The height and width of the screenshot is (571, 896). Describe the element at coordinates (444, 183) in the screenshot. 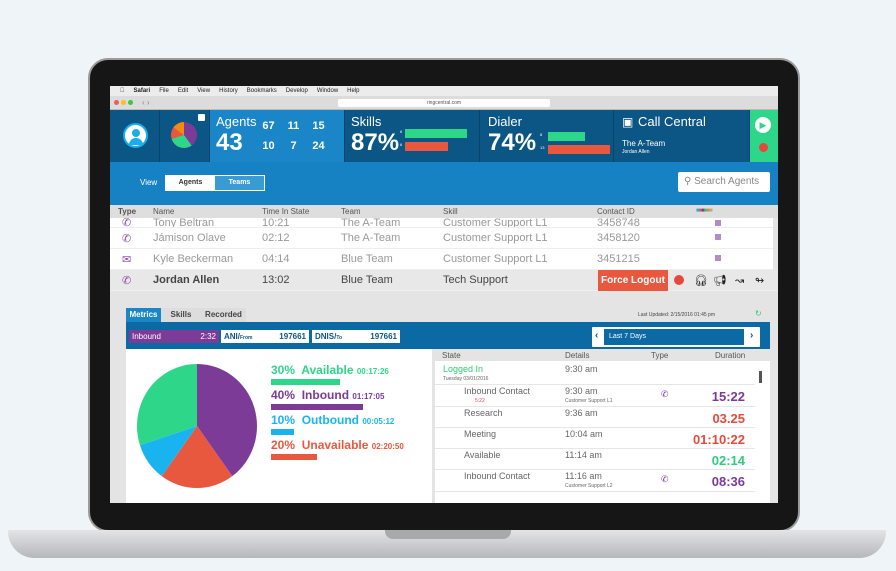

I see `view-bar: View Agents Teams ⚲ Search Agents` at that location.